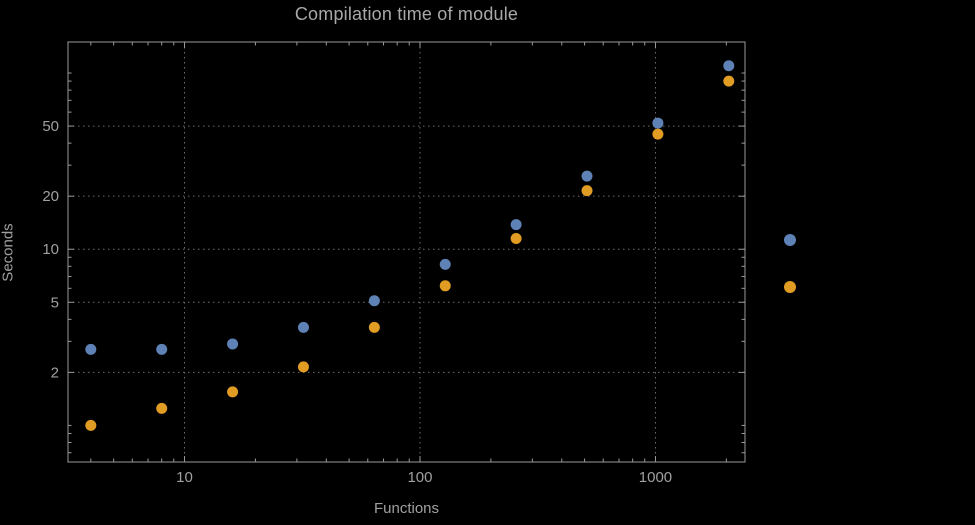 This screenshot has width=975, height=525. I want to click on x-tick-label: 100, so click(419, 477).